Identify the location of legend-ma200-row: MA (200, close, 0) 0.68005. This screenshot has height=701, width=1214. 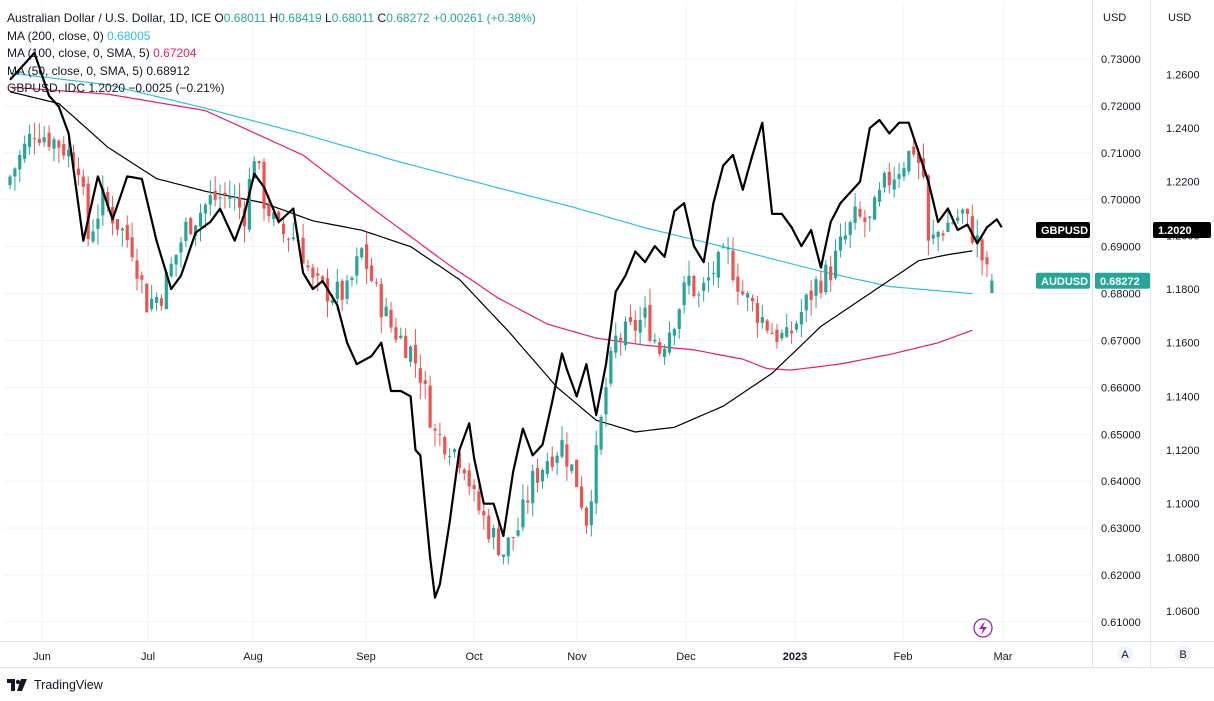
(271, 37).